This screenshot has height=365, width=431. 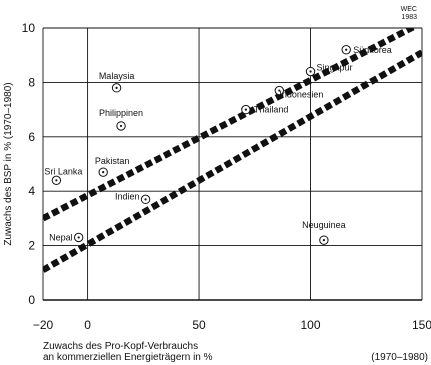 What do you see at coordinates (87, 325) in the screenshot?
I see `x-tick-label-1: 0` at bounding box center [87, 325].